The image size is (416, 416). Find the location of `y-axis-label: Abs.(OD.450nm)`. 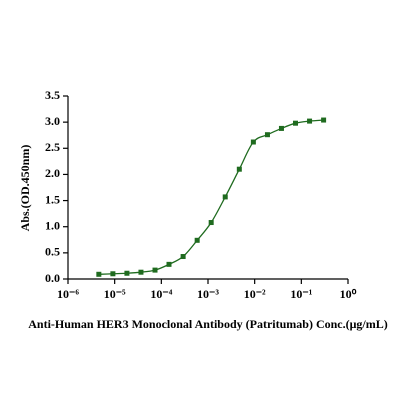

y-axis-label: Abs.(OD.450nm) is located at coordinates (25, 188).